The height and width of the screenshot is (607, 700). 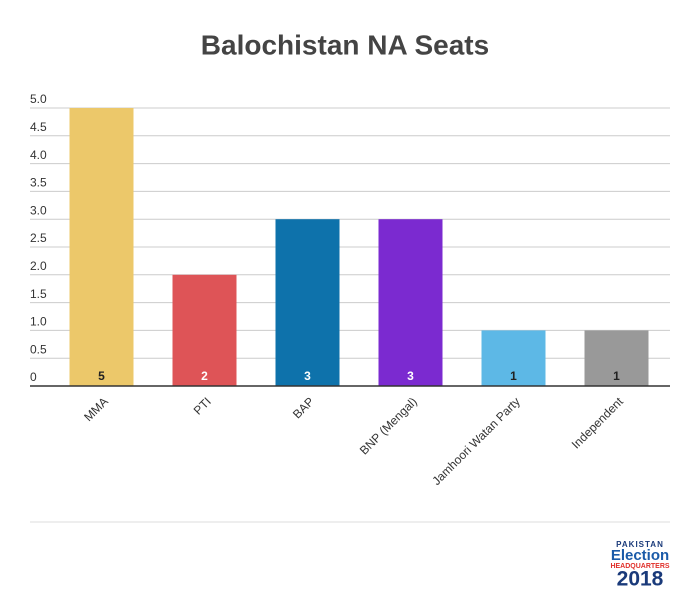 I want to click on value-label: 2, so click(x=204, y=376).